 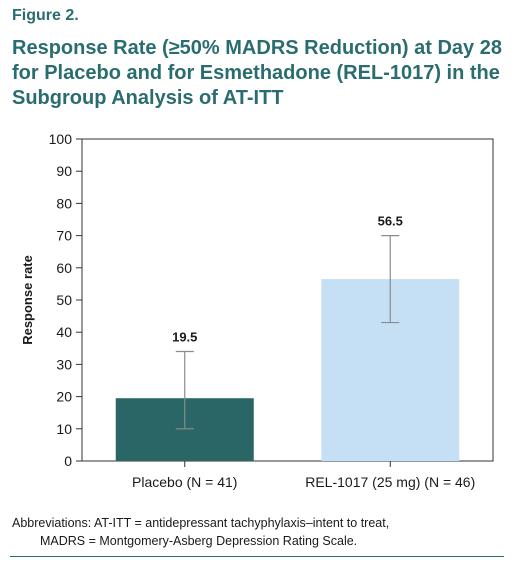 I want to click on y-tick-label: 90, so click(x=64, y=171).